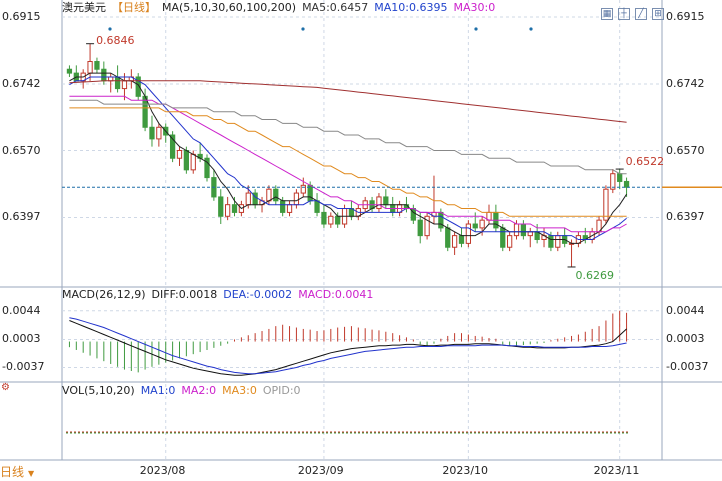 The width and height of the screenshot is (722, 481). Describe the element at coordinates (658, 14) in the screenshot. I see `zoom-icon: ⊞` at that location.